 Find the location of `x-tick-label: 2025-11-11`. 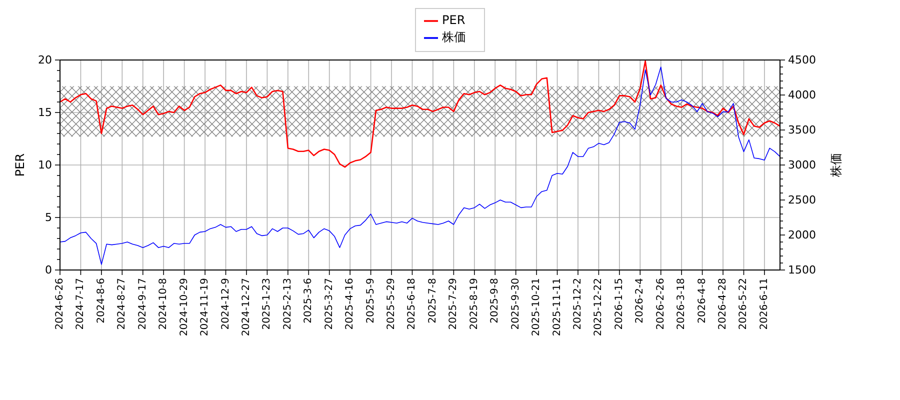

x-tick-label: 2025-11-11 is located at coordinates (557, 307).